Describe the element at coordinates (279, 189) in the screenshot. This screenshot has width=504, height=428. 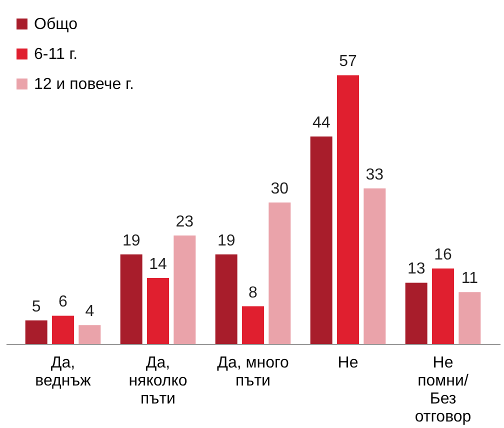
I see `data-label: 30` at that location.